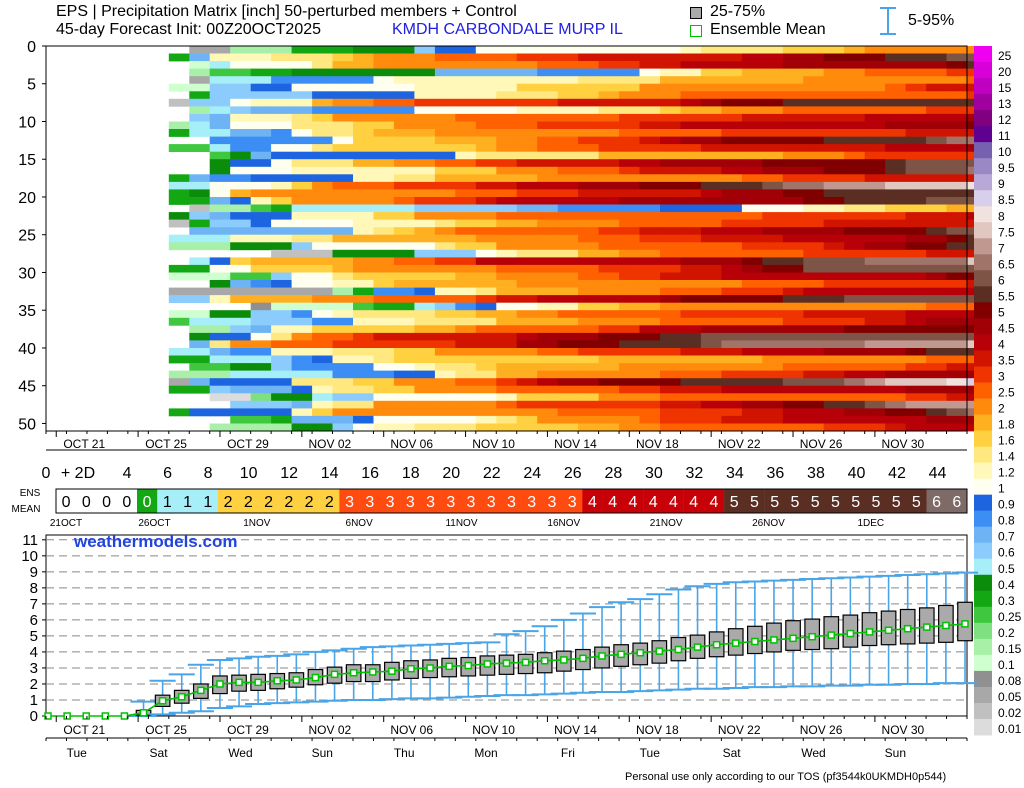  What do you see at coordinates (896, 502) in the screenshot?
I see `ens-mean-value: 5` at bounding box center [896, 502].